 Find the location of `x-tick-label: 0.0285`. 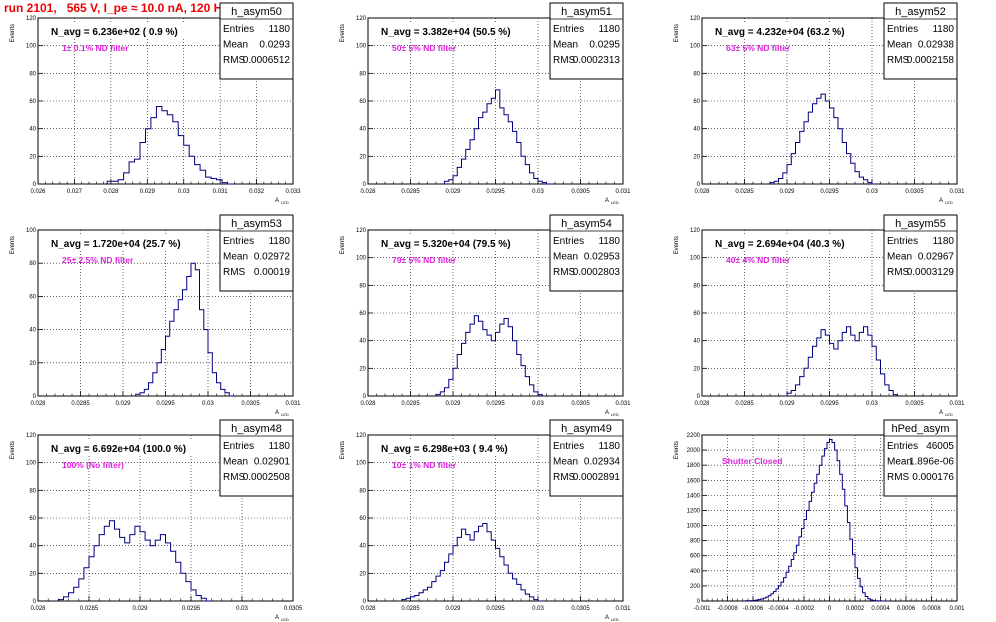

x-tick-label: 0.0285 is located at coordinates (744, 192).